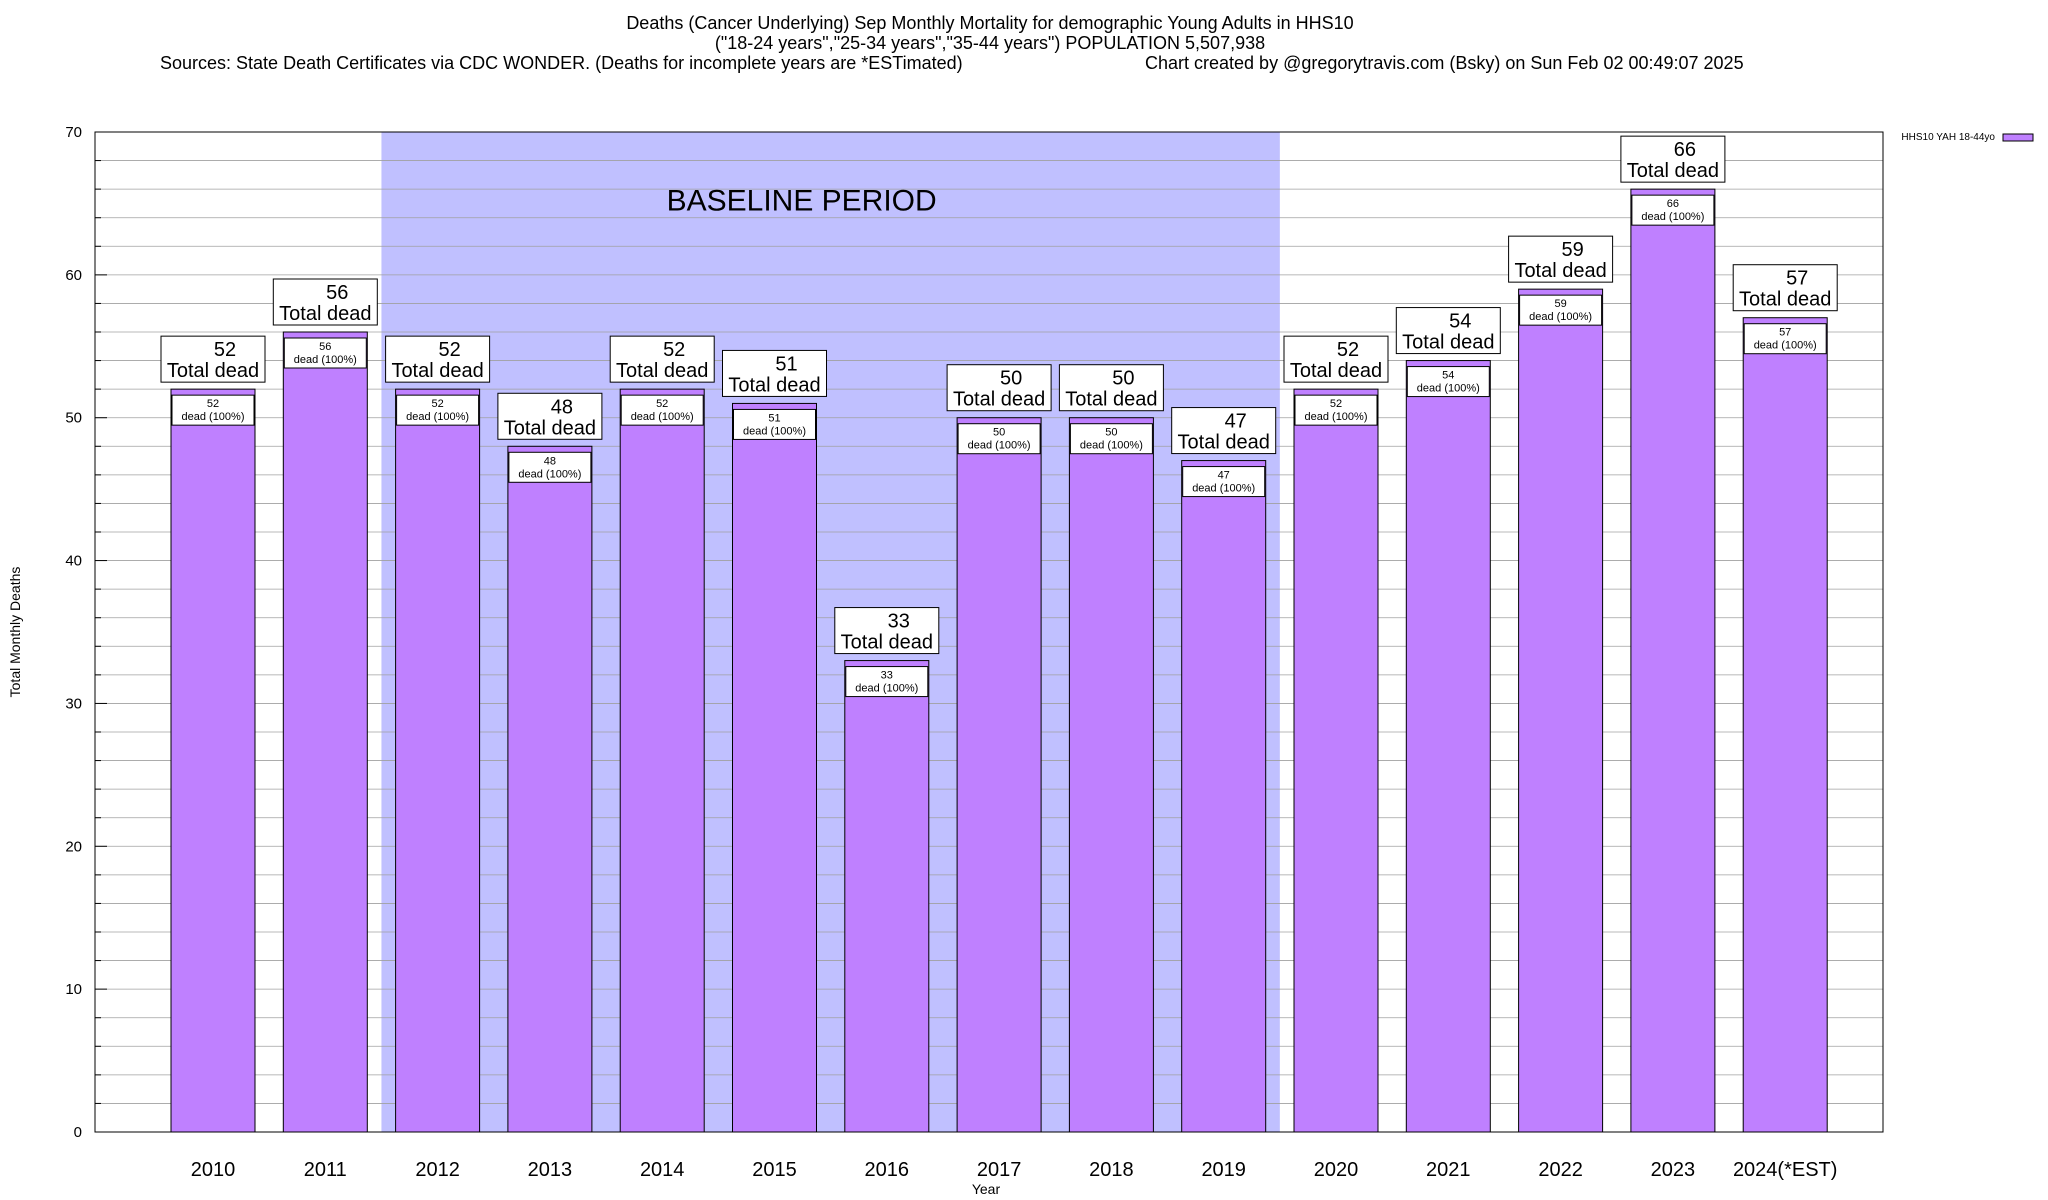 Image resolution: width=2048 pixels, height=1200 pixels. What do you see at coordinates (213, 1170) in the screenshot?
I see `x-tick-label: 2010` at bounding box center [213, 1170].